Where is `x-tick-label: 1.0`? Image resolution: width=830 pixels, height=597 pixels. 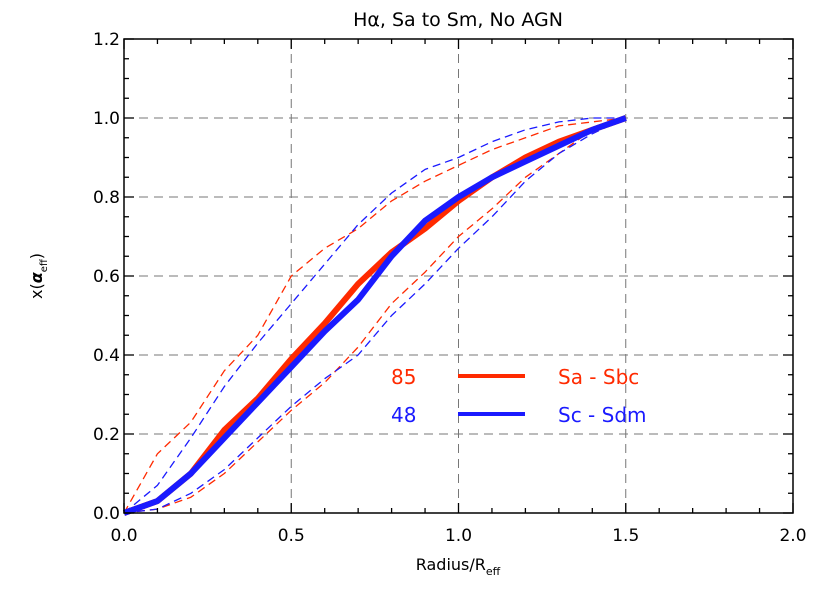
x-tick-label: 1.0 is located at coordinates (458, 536).